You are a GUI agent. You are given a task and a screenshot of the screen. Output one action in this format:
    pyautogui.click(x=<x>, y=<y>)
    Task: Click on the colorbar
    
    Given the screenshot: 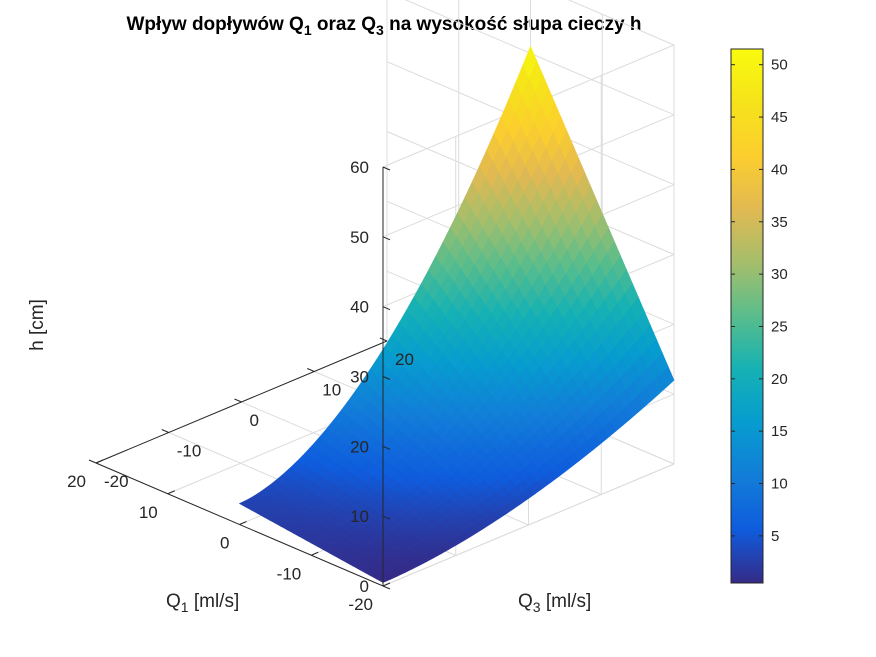 What is the action you would take?
    pyautogui.click(x=747, y=316)
    